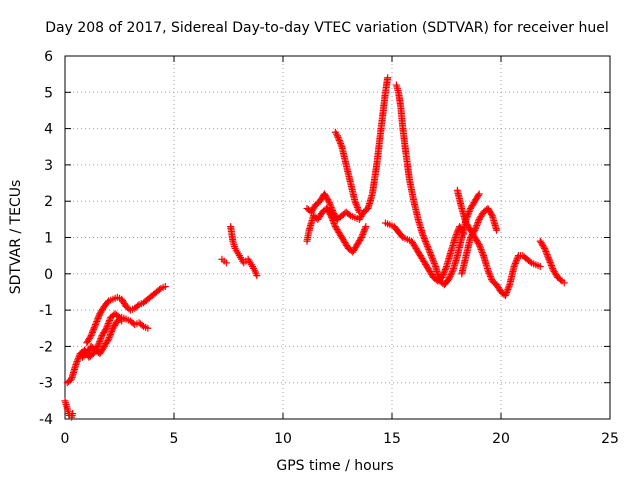 This screenshot has height=480, width=640. Describe the element at coordinates (48, 239) in the screenshot. I see `y-tick-label: 1` at that location.